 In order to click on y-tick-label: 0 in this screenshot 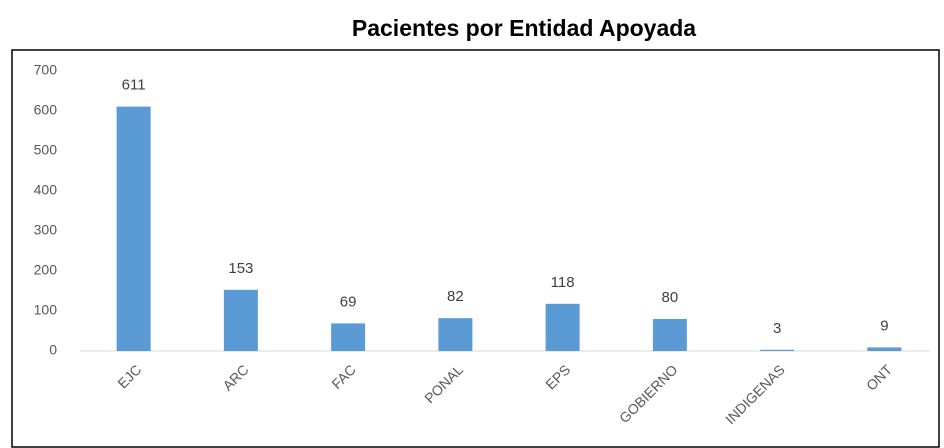, I will do `click(53, 350)`.